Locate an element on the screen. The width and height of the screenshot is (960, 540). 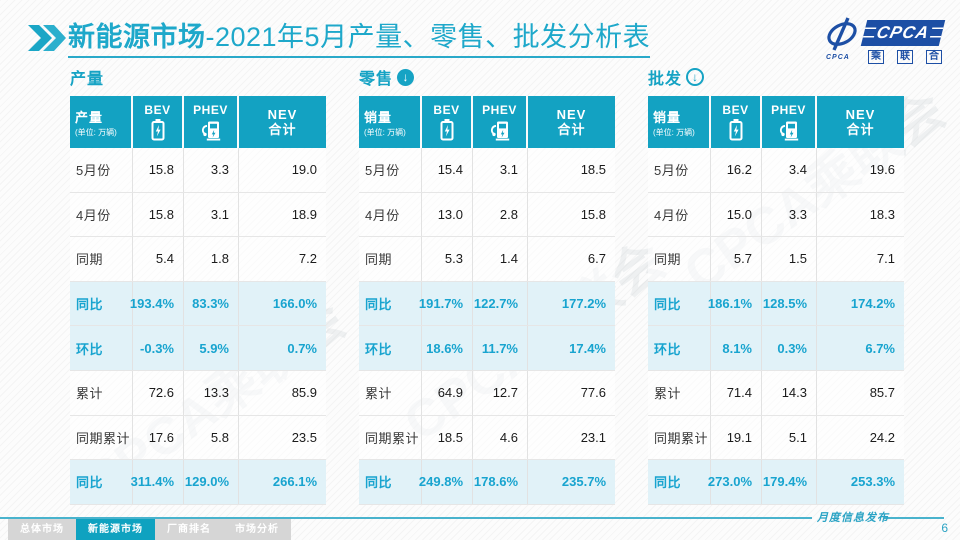
table-row: 同比 191.7% 122.7% 177.2% is located at coordinates (487, 304).